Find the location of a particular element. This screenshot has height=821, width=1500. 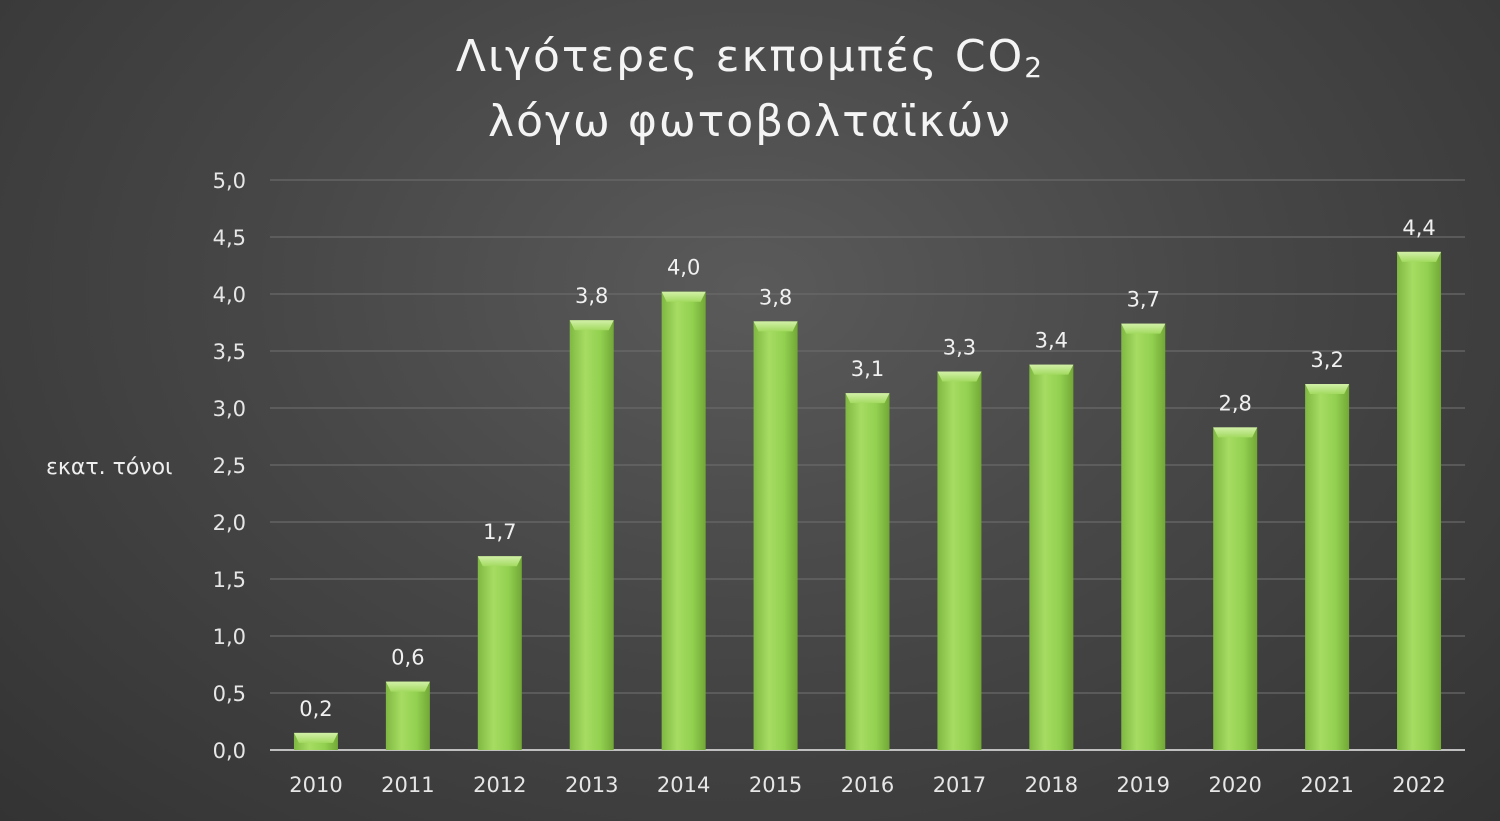

bar-2022 is located at coordinates (1419, 500).